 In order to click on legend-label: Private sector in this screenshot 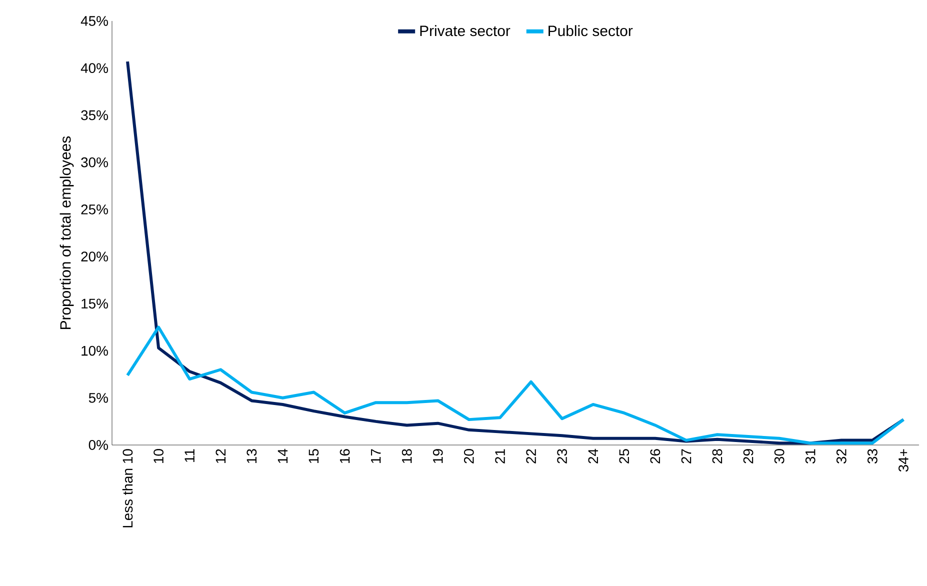, I will do `click(465, 30)`.